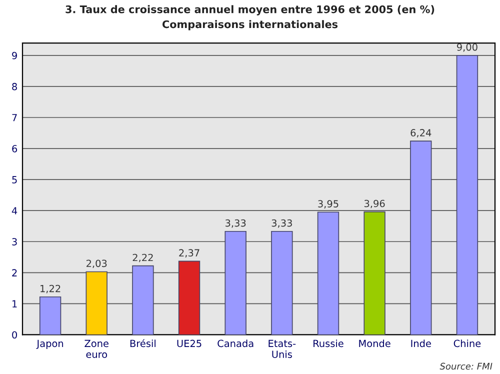  Describe the element at coordinates (96, 264) in the screenshot. I see `data-label: 2,03` at that location.